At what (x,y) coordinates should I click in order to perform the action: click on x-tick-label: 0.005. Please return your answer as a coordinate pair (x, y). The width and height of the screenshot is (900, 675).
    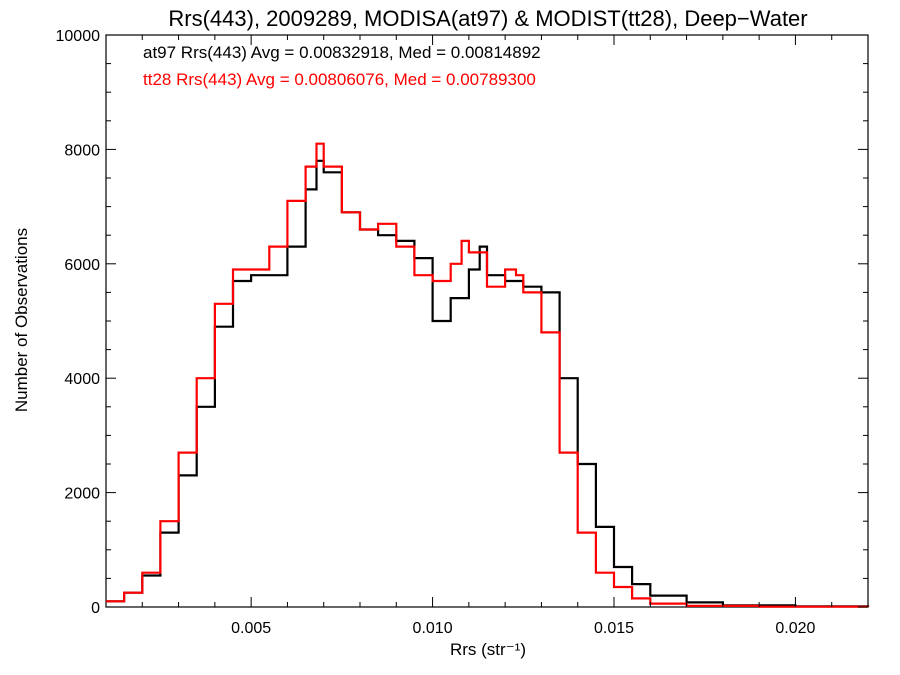
    Looking at the image, I should click on (251, 628).